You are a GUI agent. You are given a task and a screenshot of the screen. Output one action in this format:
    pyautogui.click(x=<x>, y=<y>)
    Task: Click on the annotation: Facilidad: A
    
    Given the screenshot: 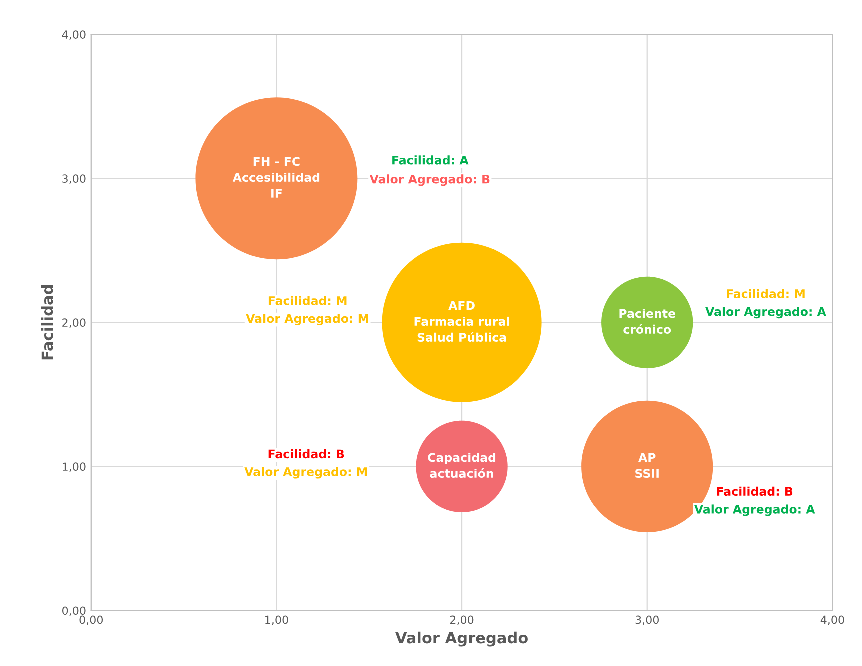 What is the action you would take?
    pyautogui.click(x=430, y=160)
    